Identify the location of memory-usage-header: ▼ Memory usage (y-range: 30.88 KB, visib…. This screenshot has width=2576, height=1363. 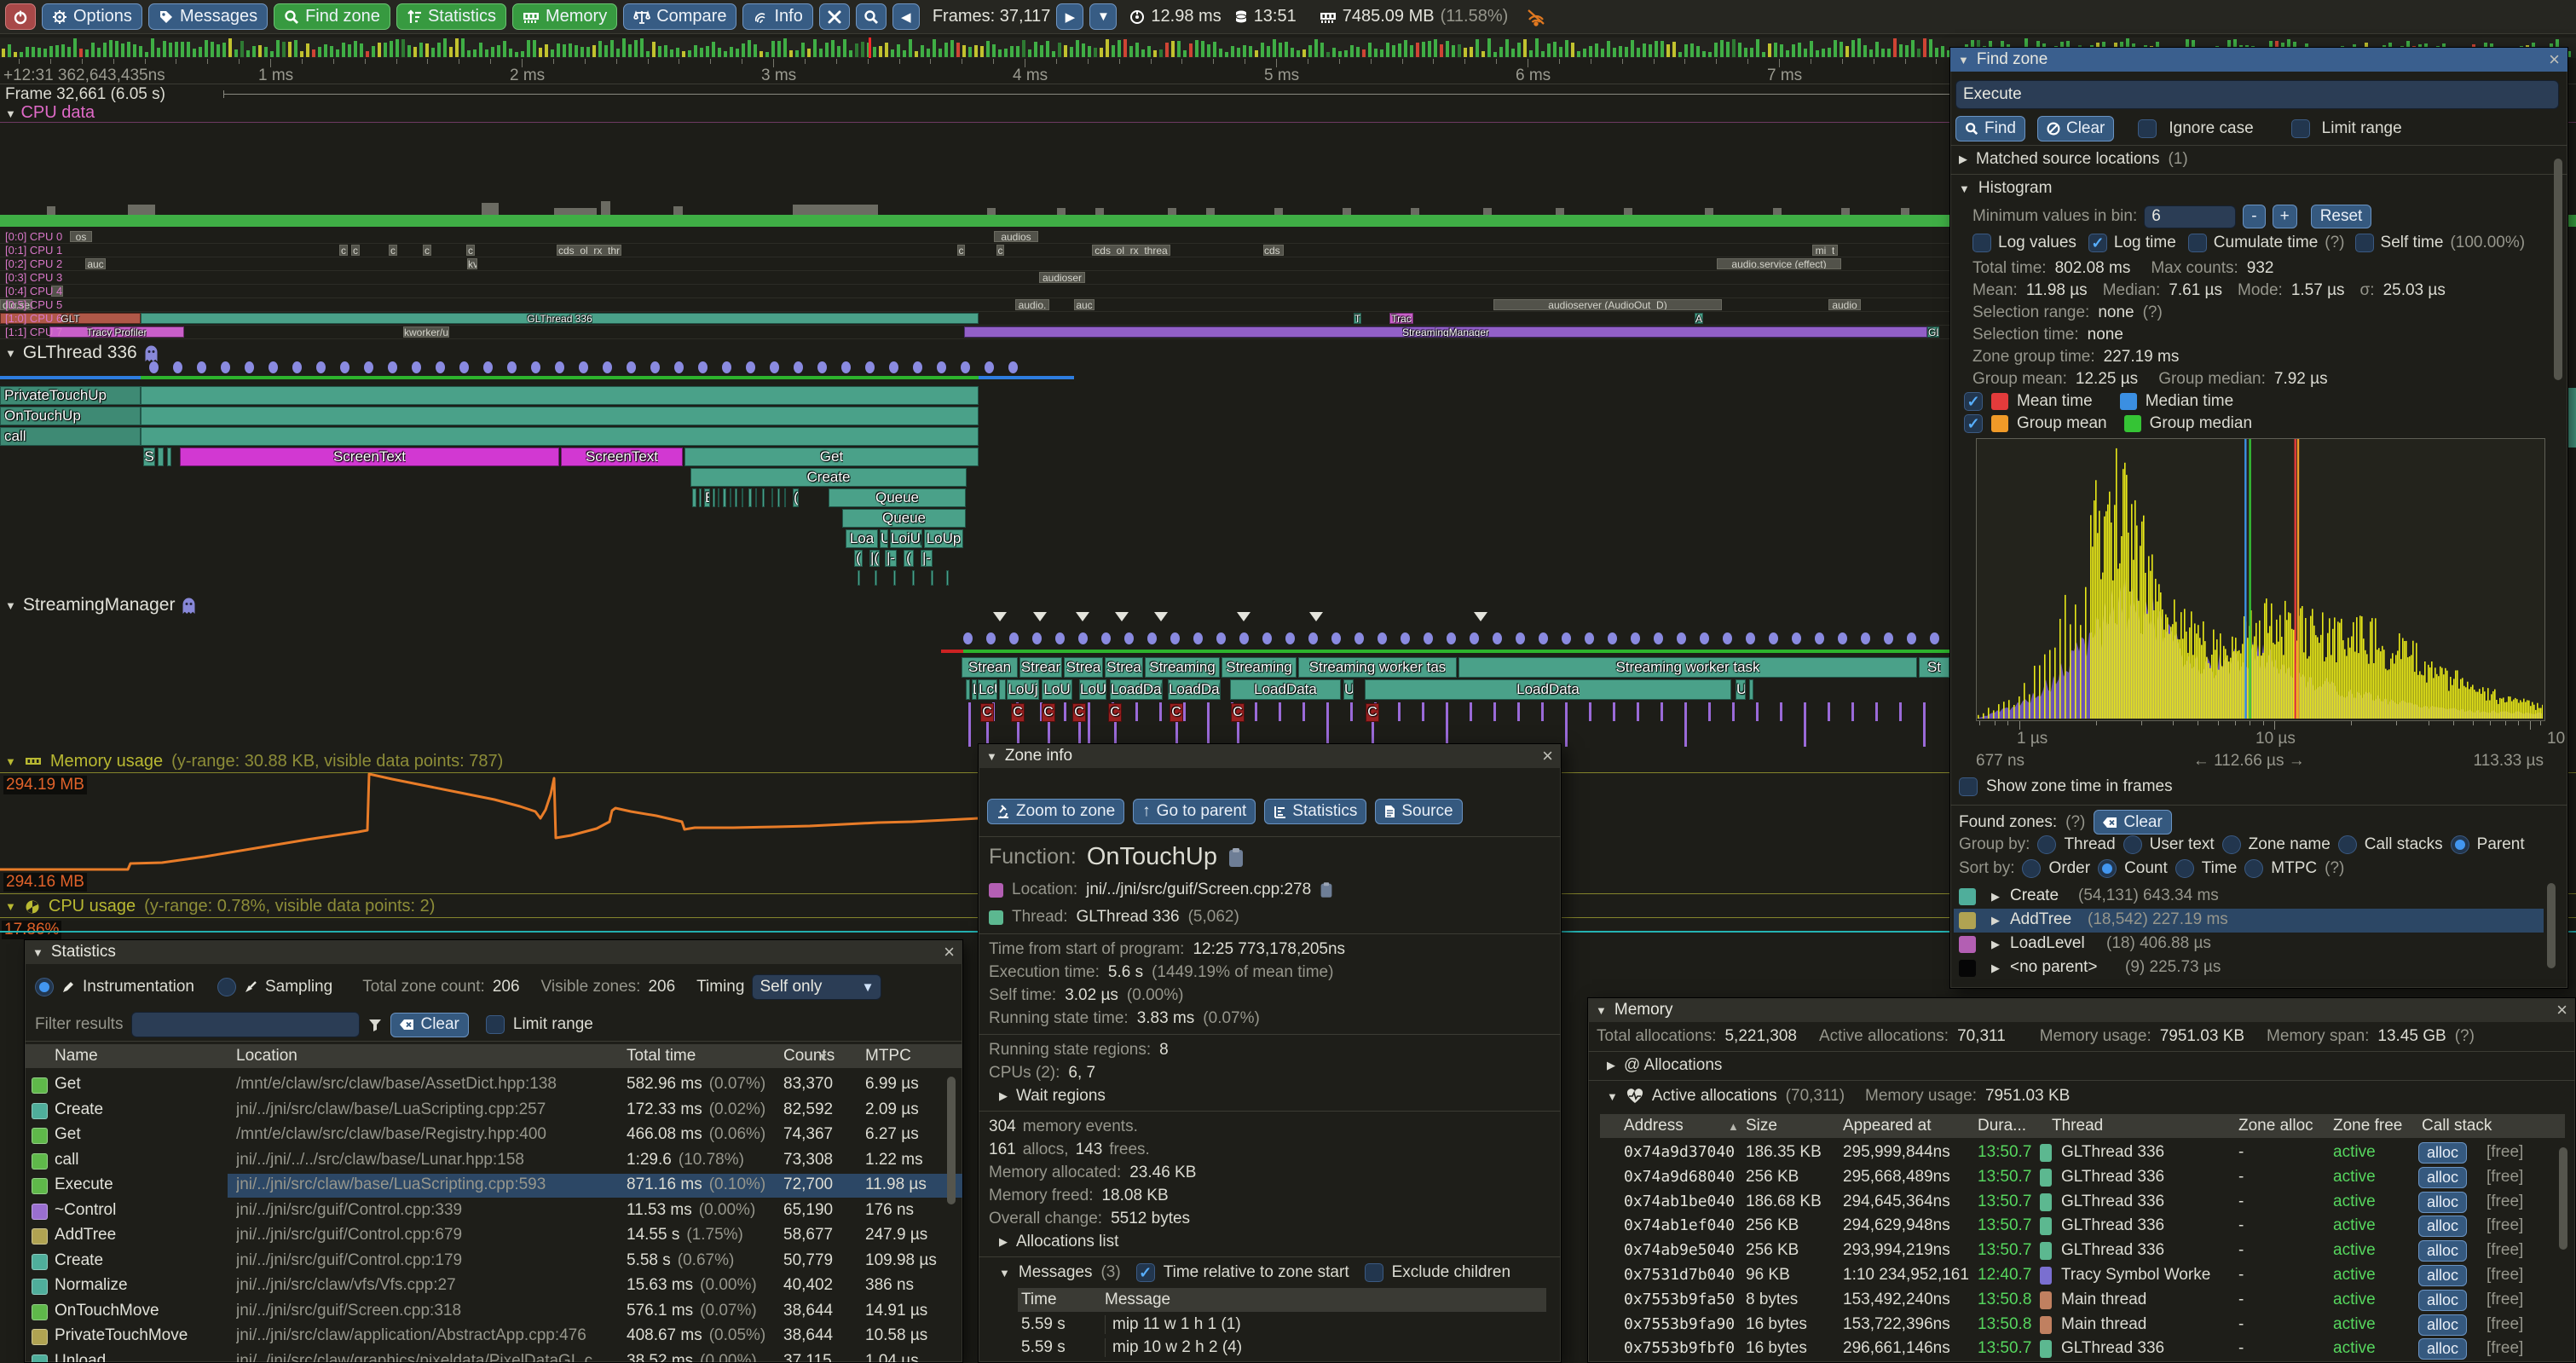
(254, 761).